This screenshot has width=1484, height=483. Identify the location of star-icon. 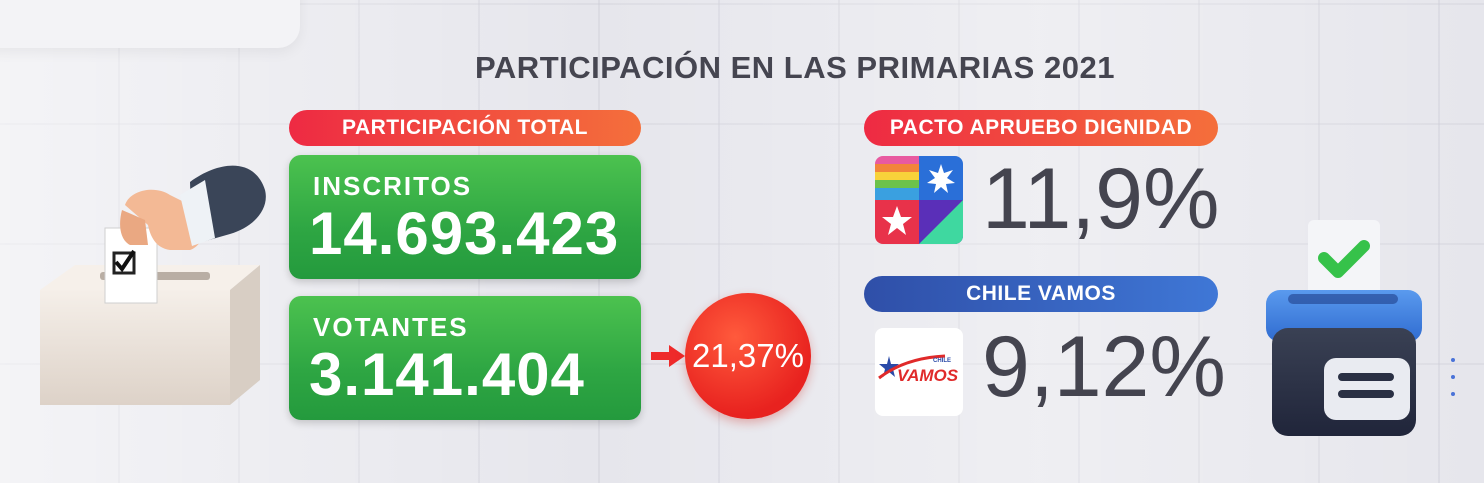
(912, 367).